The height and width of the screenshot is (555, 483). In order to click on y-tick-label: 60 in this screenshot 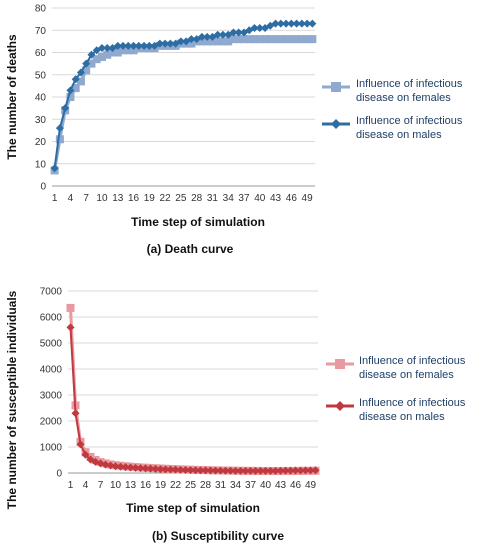, I will do `click(41, 53)`.